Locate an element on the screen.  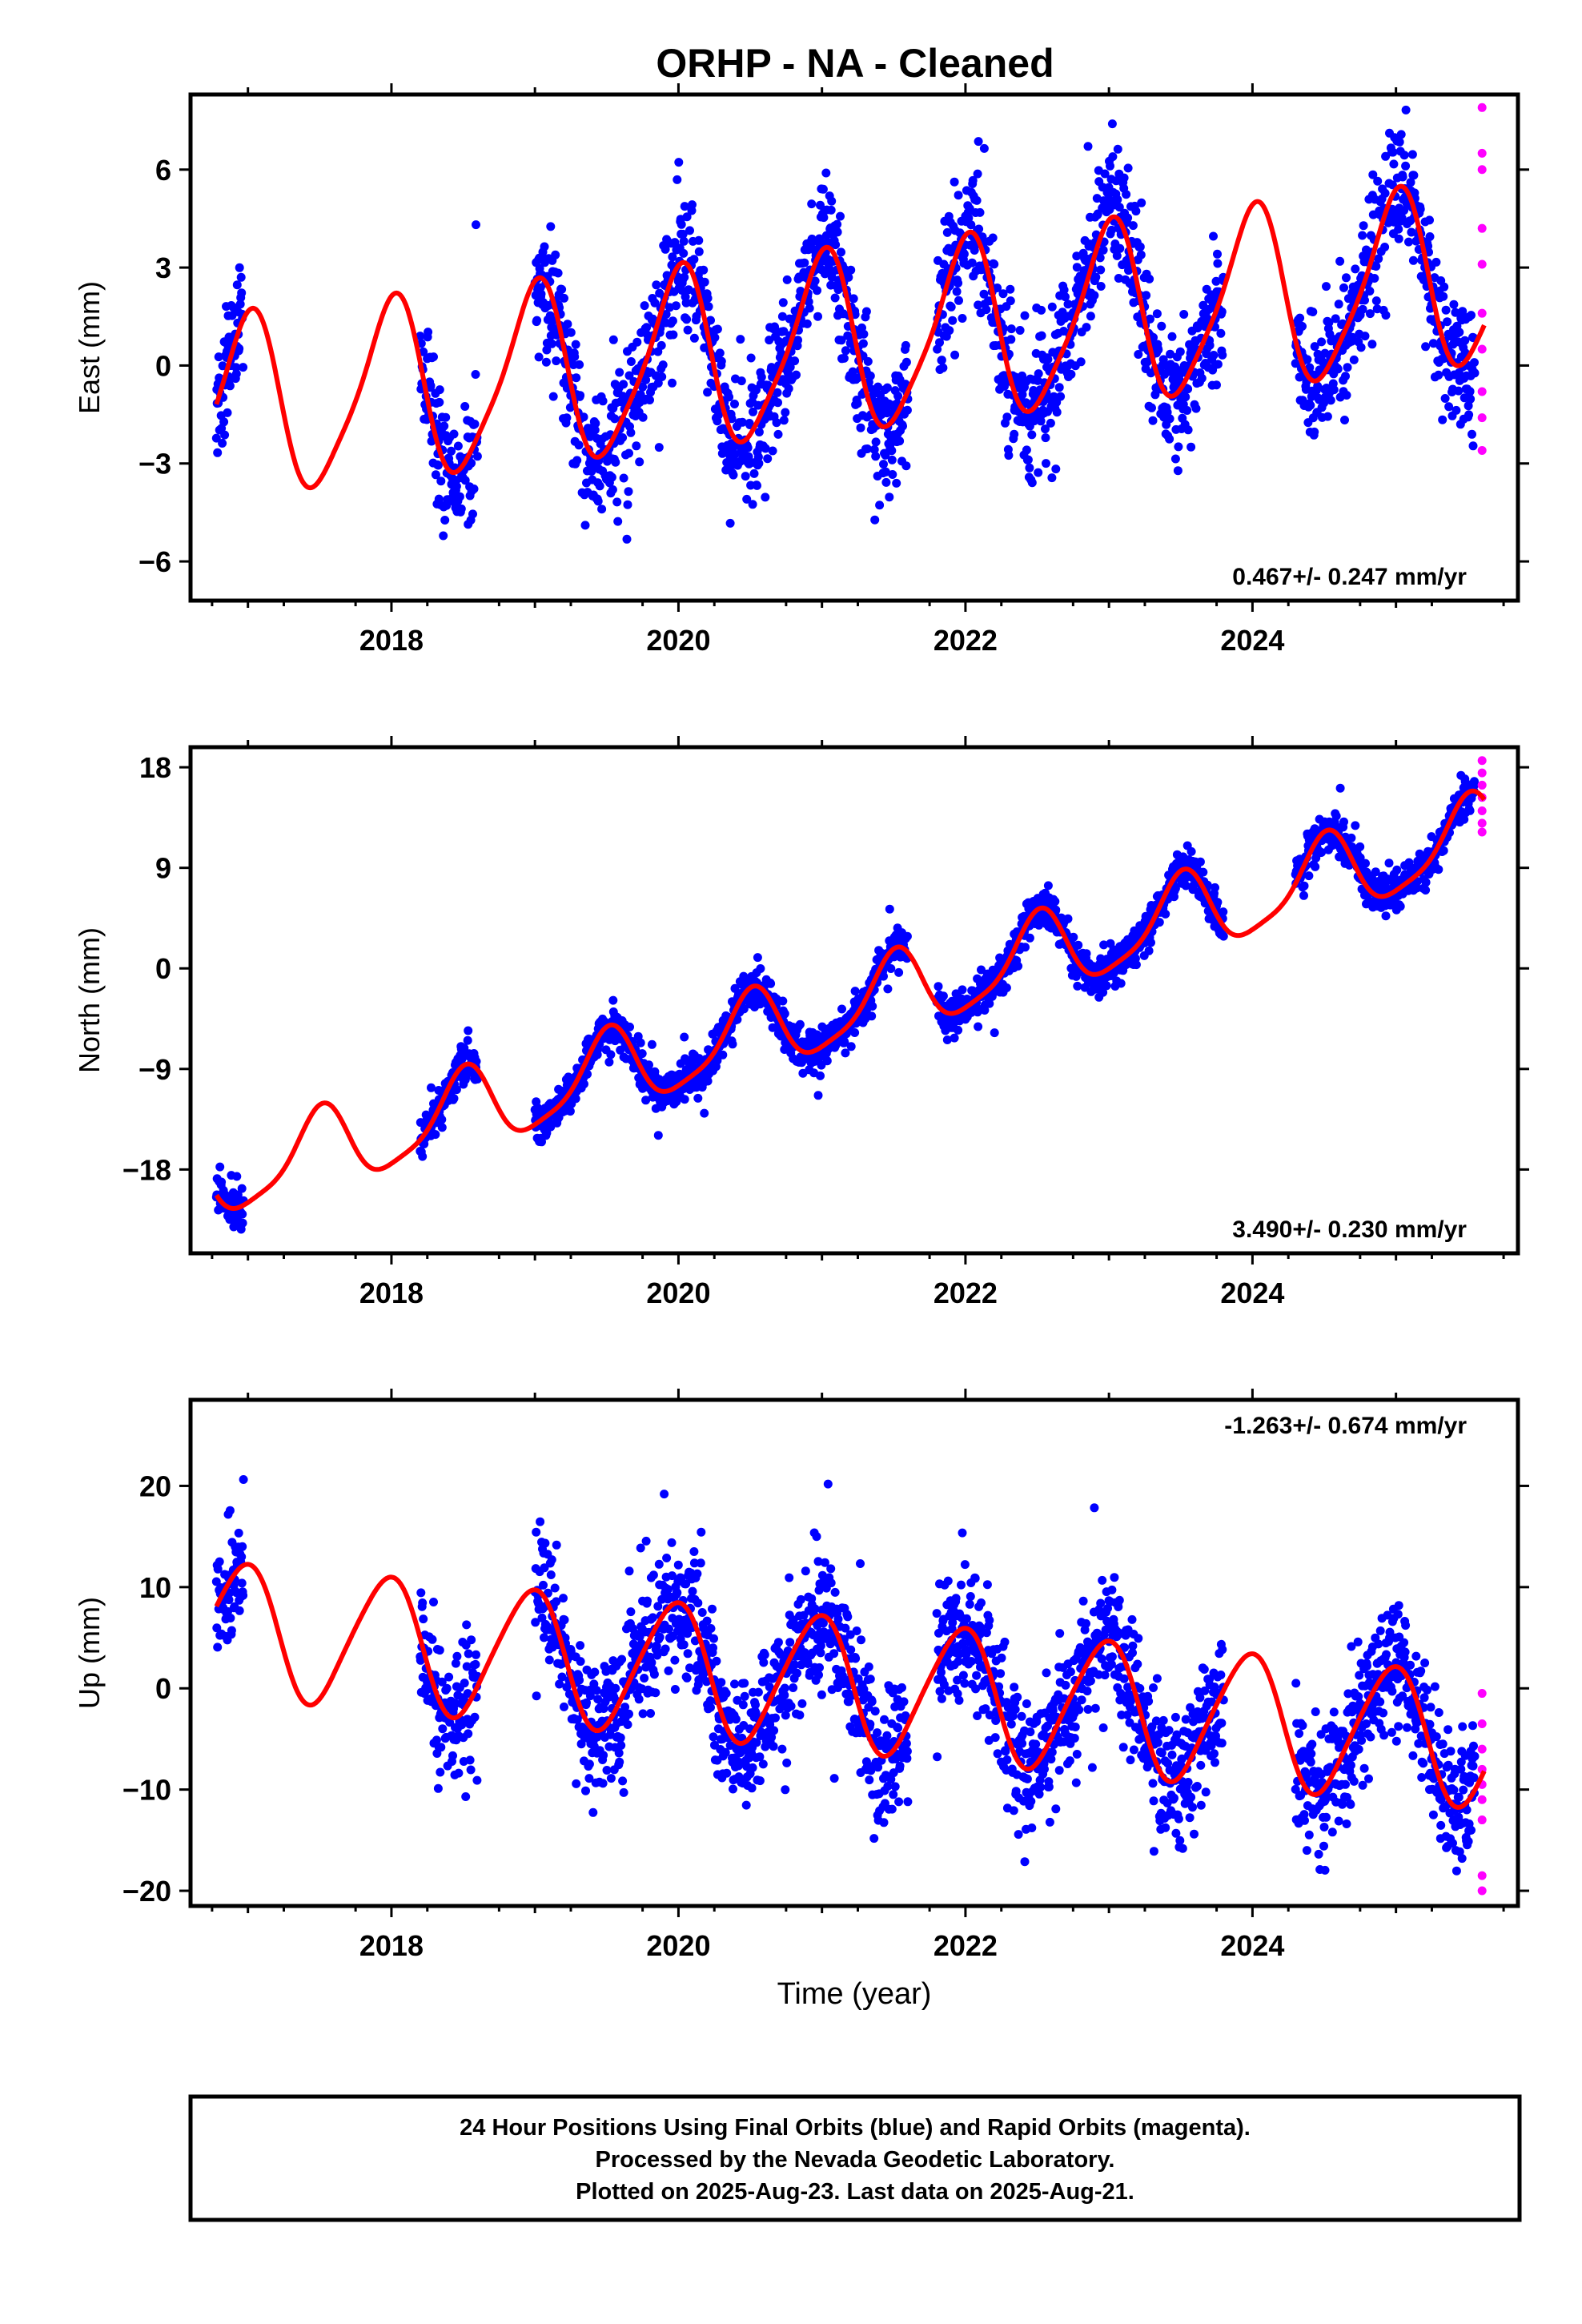
model-fit-curve is located at coordinates (850, 337).